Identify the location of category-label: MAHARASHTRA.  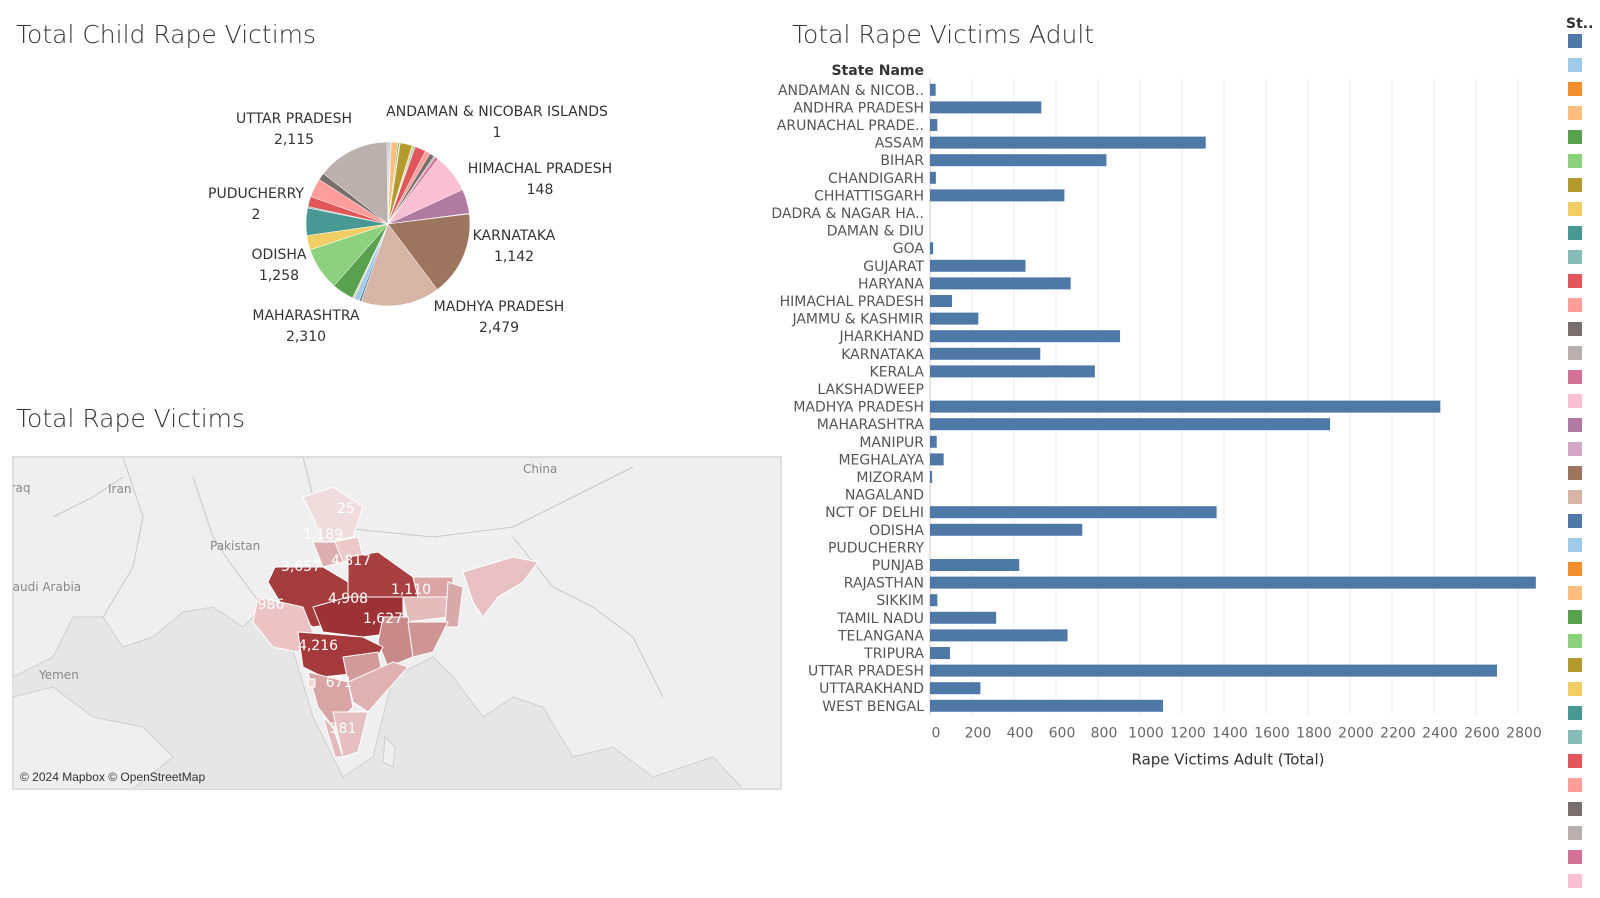
(871, 425).